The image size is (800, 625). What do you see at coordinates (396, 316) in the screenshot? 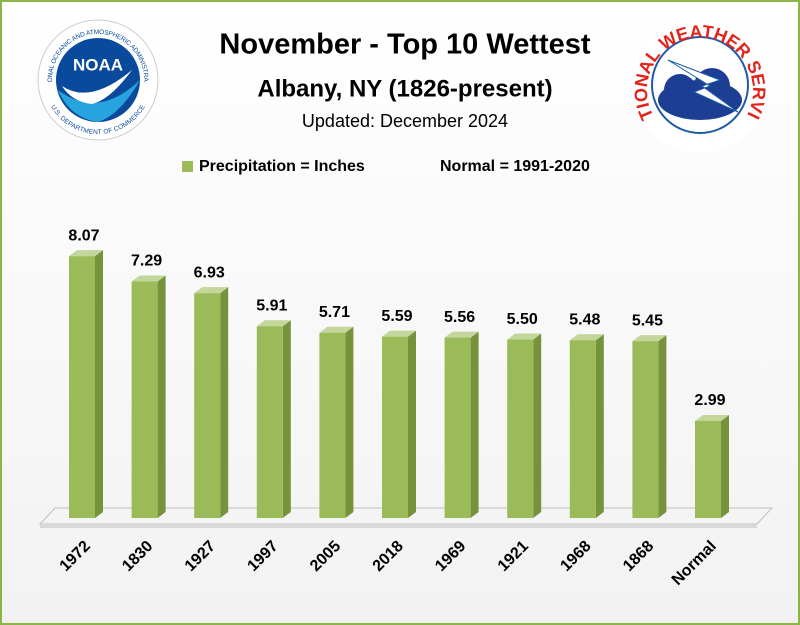
I see `data-label: 5.59` at bounding box center [396, 316].